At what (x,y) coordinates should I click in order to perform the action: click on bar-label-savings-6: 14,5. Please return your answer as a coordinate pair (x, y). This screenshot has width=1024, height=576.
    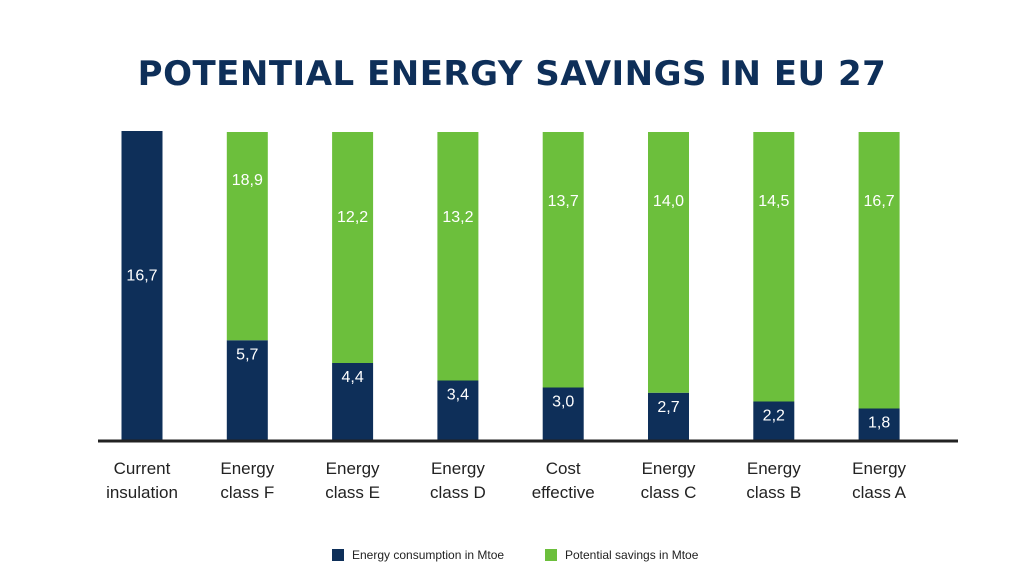
    Looking at the image, I should click on (773, 201).